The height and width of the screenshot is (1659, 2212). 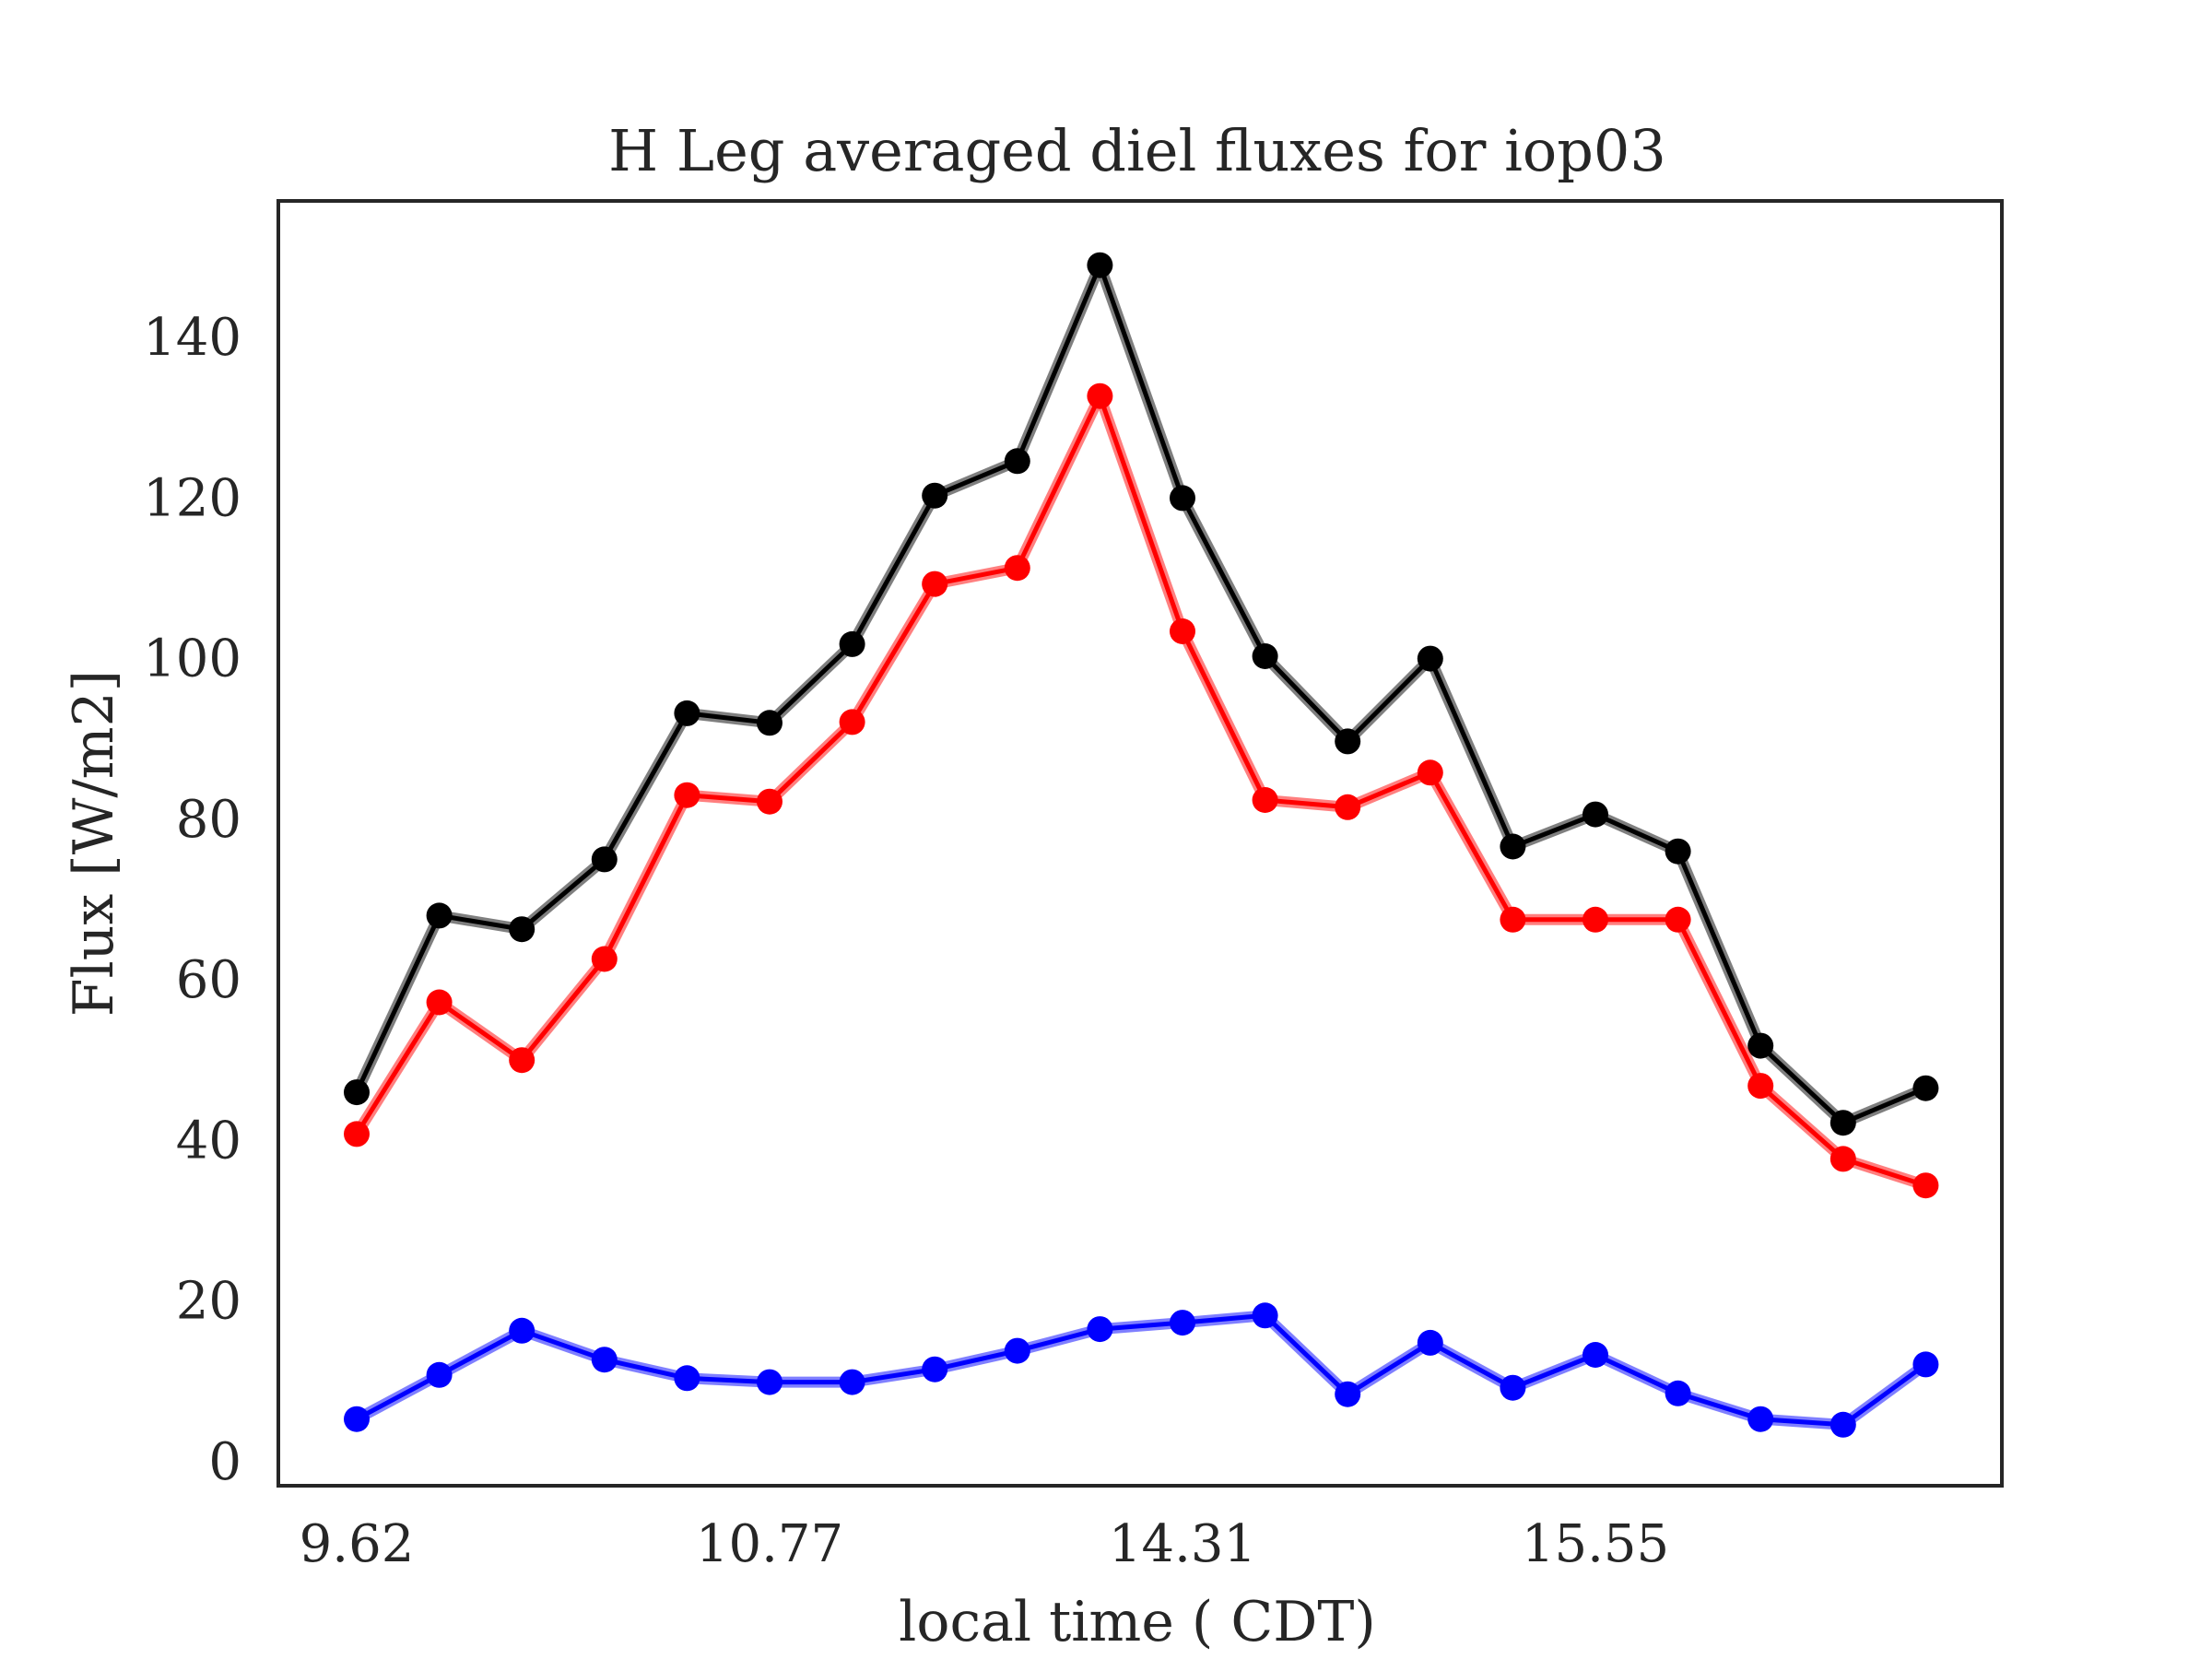 What do you see at coordinates (1595, 1544) in the screenshot?
I see `x-tick-label: 15.55` at bounding box center [1595, 1544].